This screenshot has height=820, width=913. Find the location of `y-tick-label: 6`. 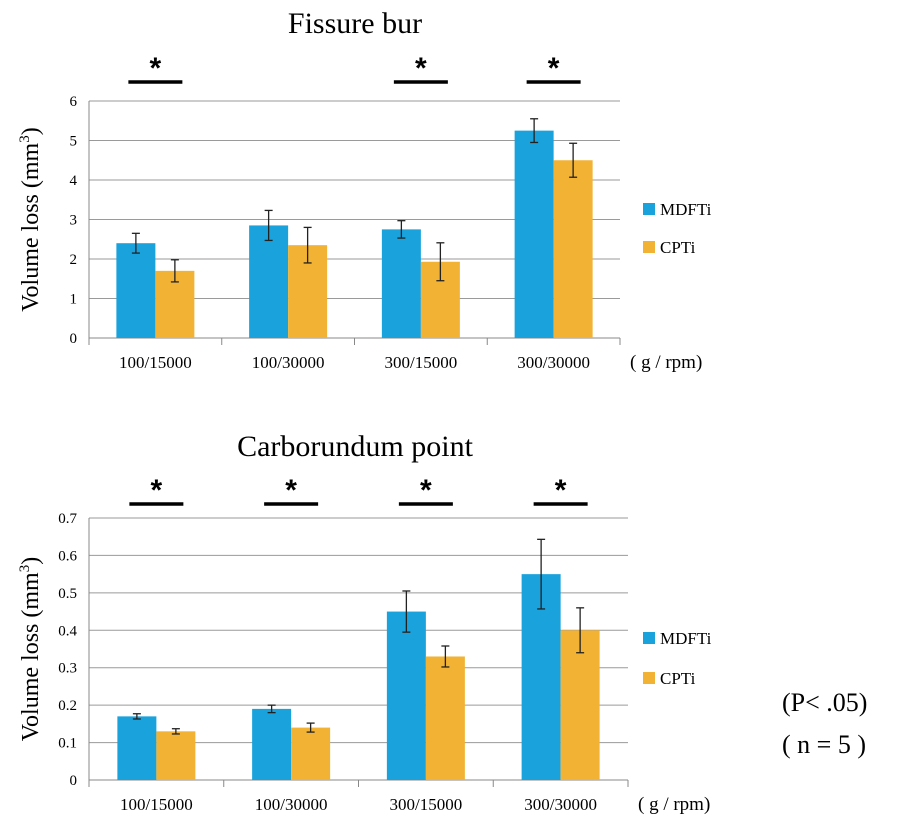

y-tick-label: 6 is located at coordinates (74, 102).